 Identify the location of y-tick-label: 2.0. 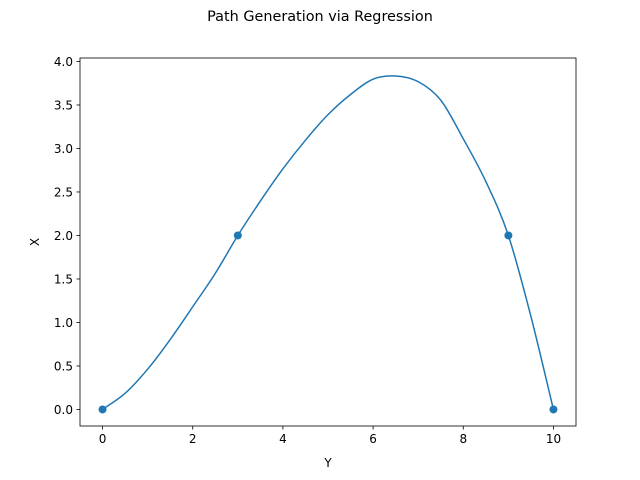
(63, 236).